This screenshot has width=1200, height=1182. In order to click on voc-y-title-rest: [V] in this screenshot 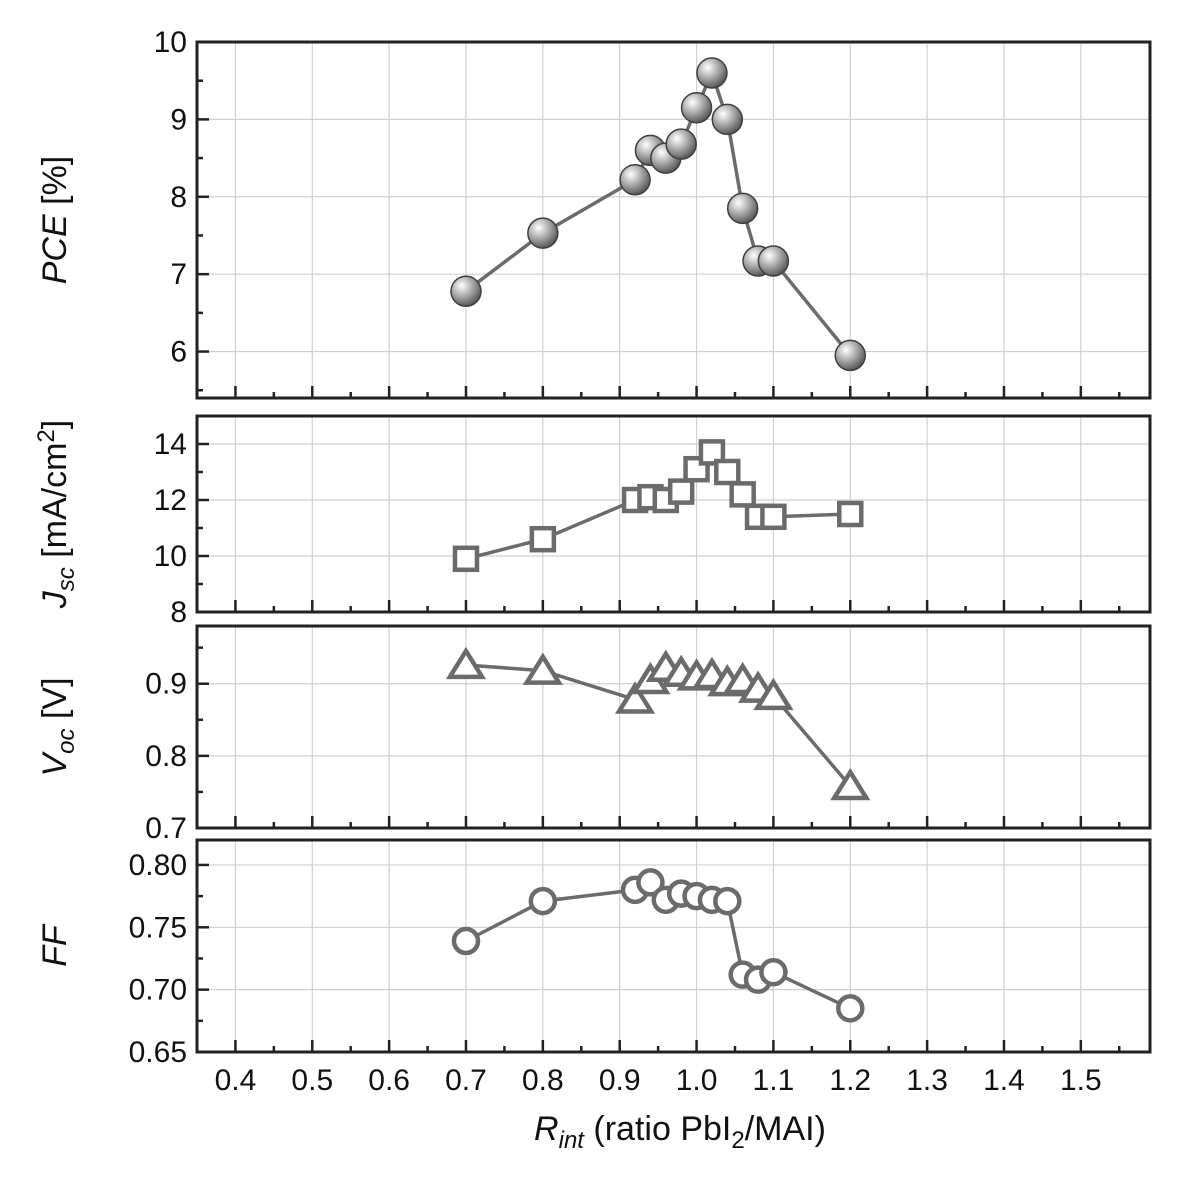, I will do `click(55, 702)`.